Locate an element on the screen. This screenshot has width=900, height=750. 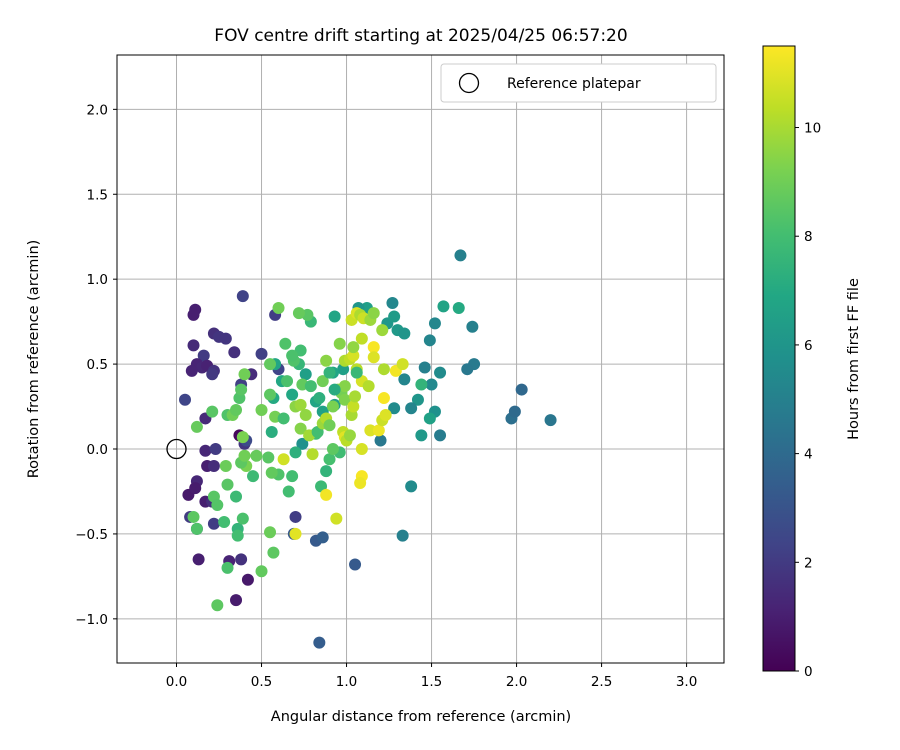
colorbar-tick-label: 6 is located at coordinates (808, 346).